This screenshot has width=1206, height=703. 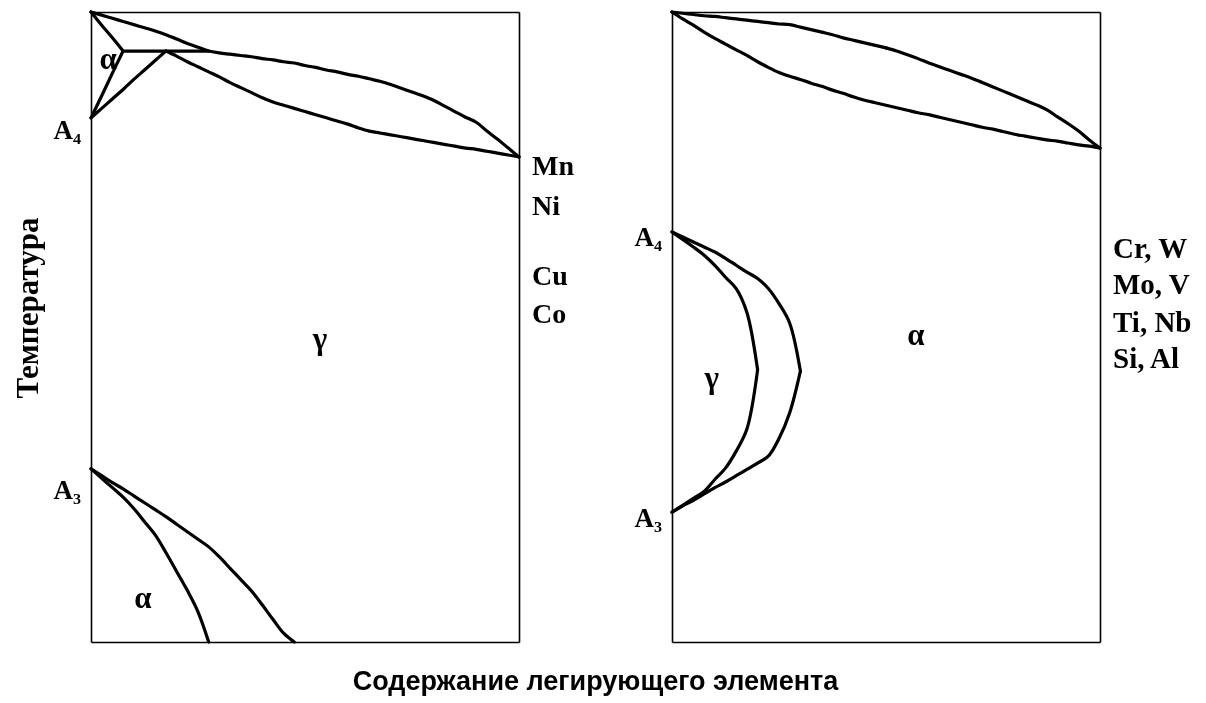 What do you see at coordinates (27, 308) in the screenshot?
I see `y-axis-title: Температура` at bounding box center [27, 308].